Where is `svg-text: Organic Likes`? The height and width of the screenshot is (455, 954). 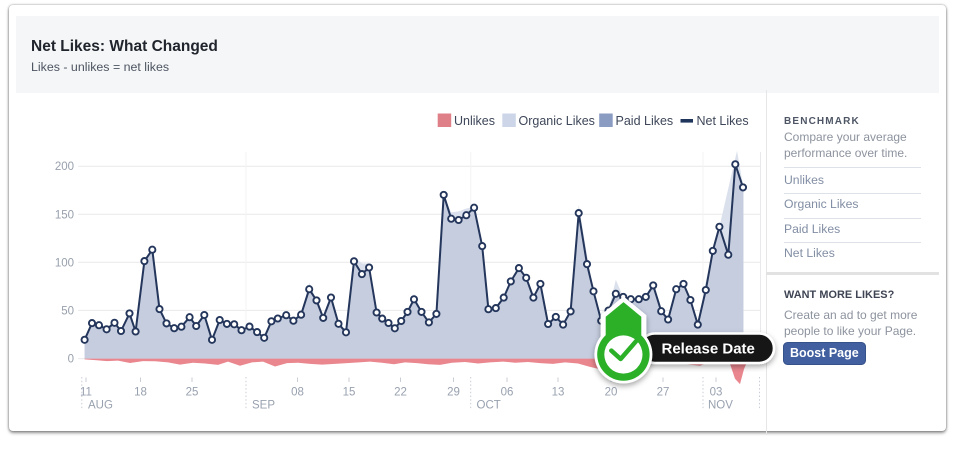 svg-text: Organic Likes is located at coordinates (557, 121).